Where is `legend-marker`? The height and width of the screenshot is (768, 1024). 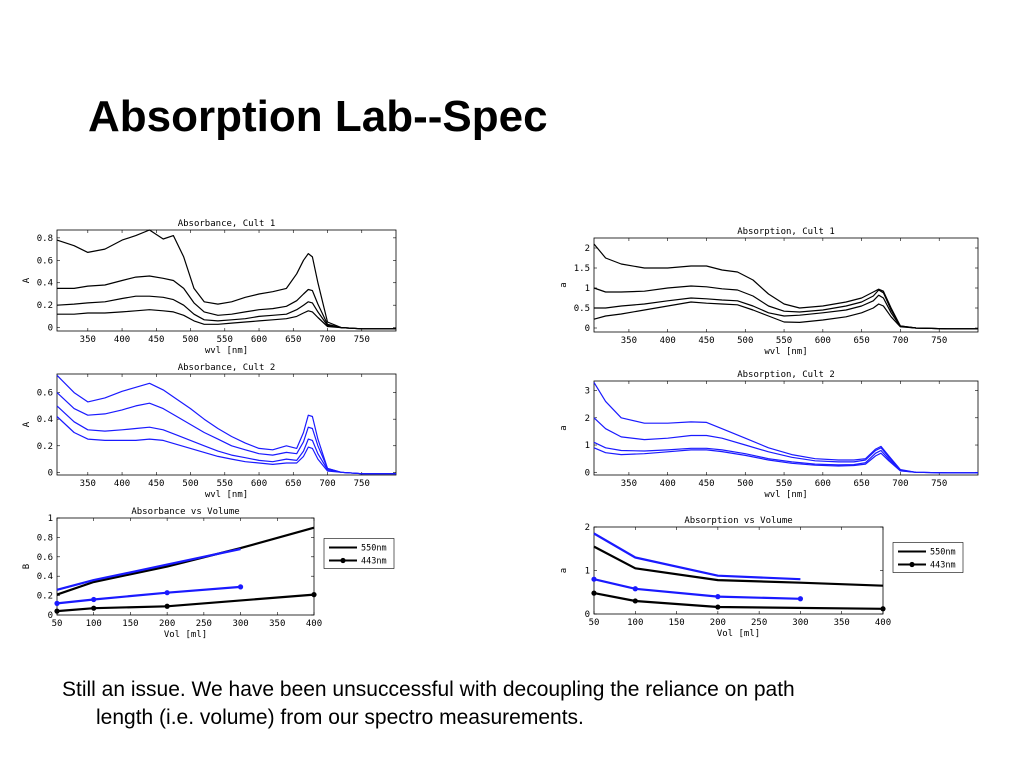 legend-marker is located at coordinates (912, 564).